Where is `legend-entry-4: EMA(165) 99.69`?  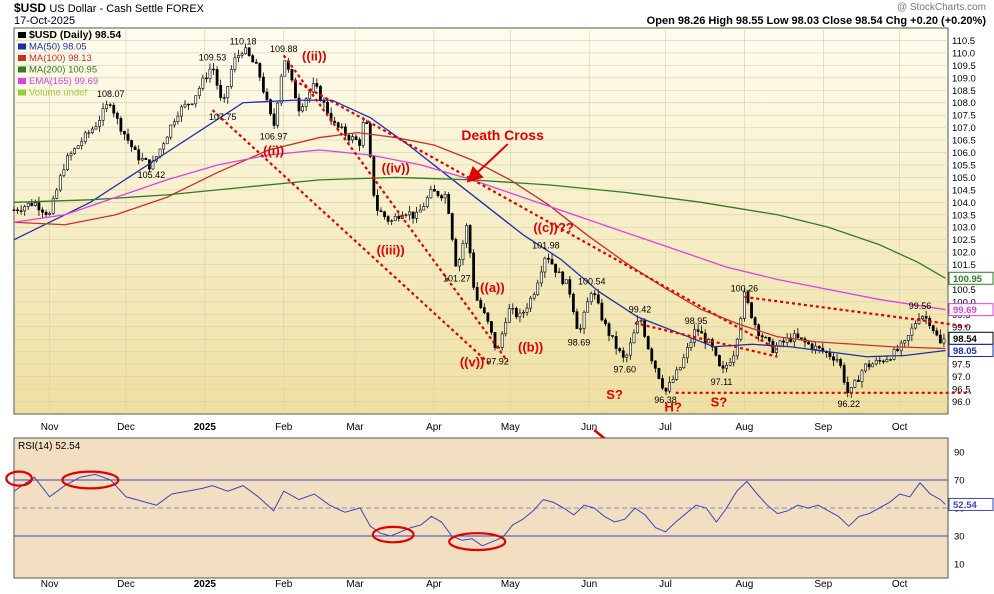 legend-entry-4: EMA(165) 99.69 is located at coordinates (63, 81).